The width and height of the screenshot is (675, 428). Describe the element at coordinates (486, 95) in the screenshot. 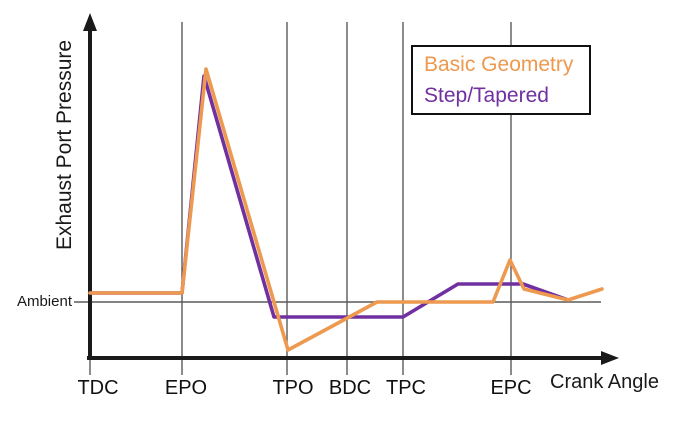

I see `legend-entry-step-tapered: Step/Tapered` at that location.